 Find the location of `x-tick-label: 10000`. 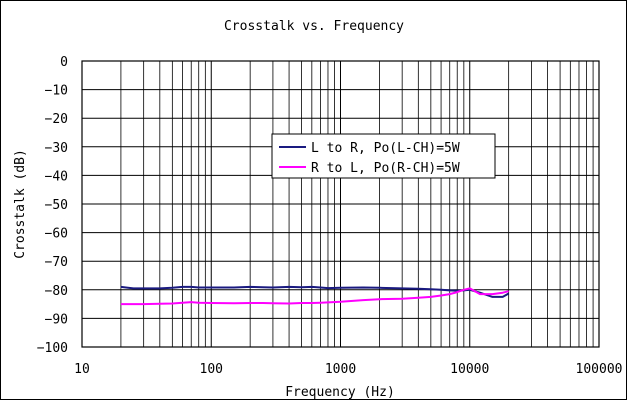

x-tick-label: 10000 is located at coordinates (469, 369).